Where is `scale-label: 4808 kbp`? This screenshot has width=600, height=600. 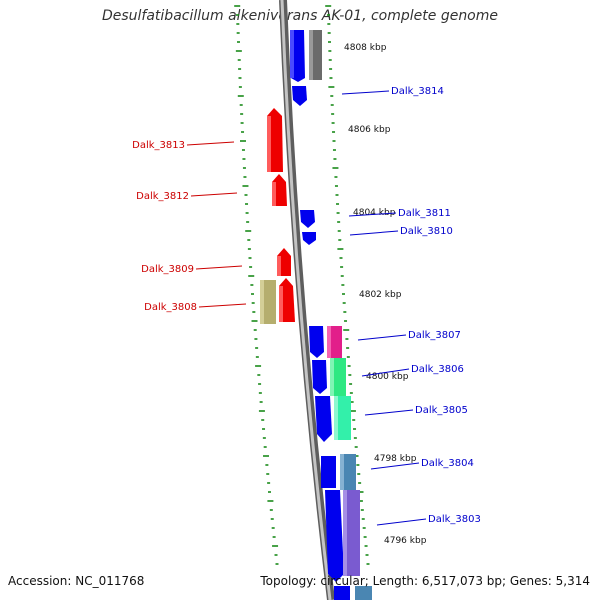
scale-label: 4808 kbp is located at coordinates (365, 48).